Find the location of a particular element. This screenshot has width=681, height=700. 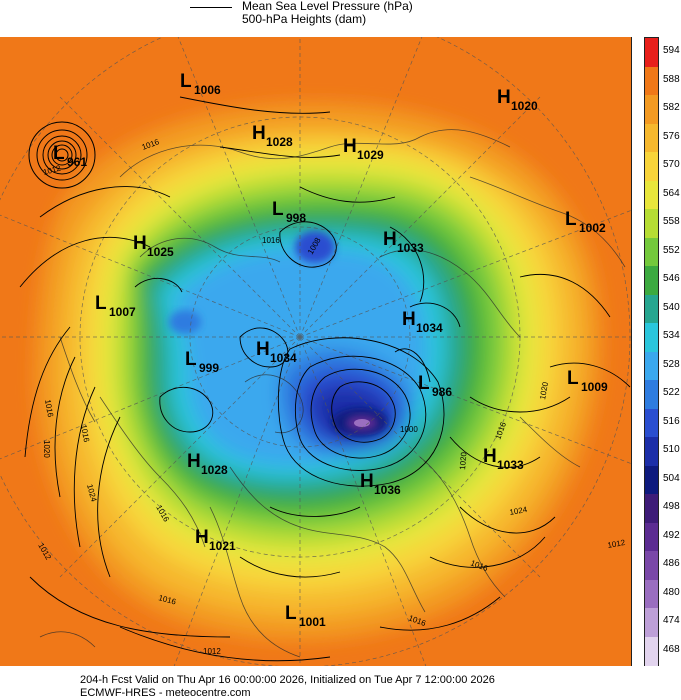

colorbar-tick-label: 480 is located at coordinates (671, 592).